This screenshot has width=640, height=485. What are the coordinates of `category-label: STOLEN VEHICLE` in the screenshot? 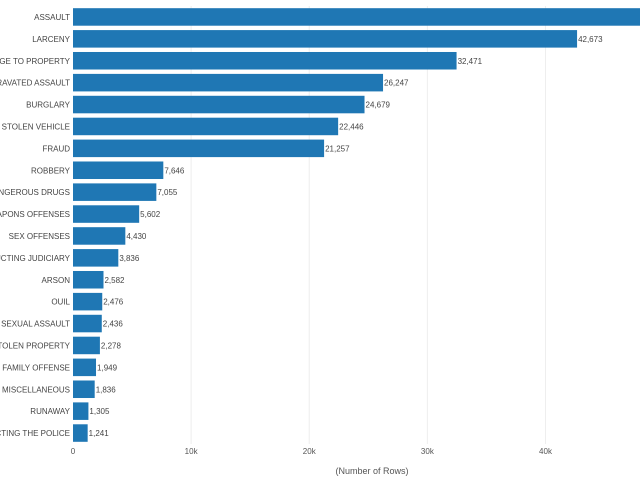 It's located at (36, 126).